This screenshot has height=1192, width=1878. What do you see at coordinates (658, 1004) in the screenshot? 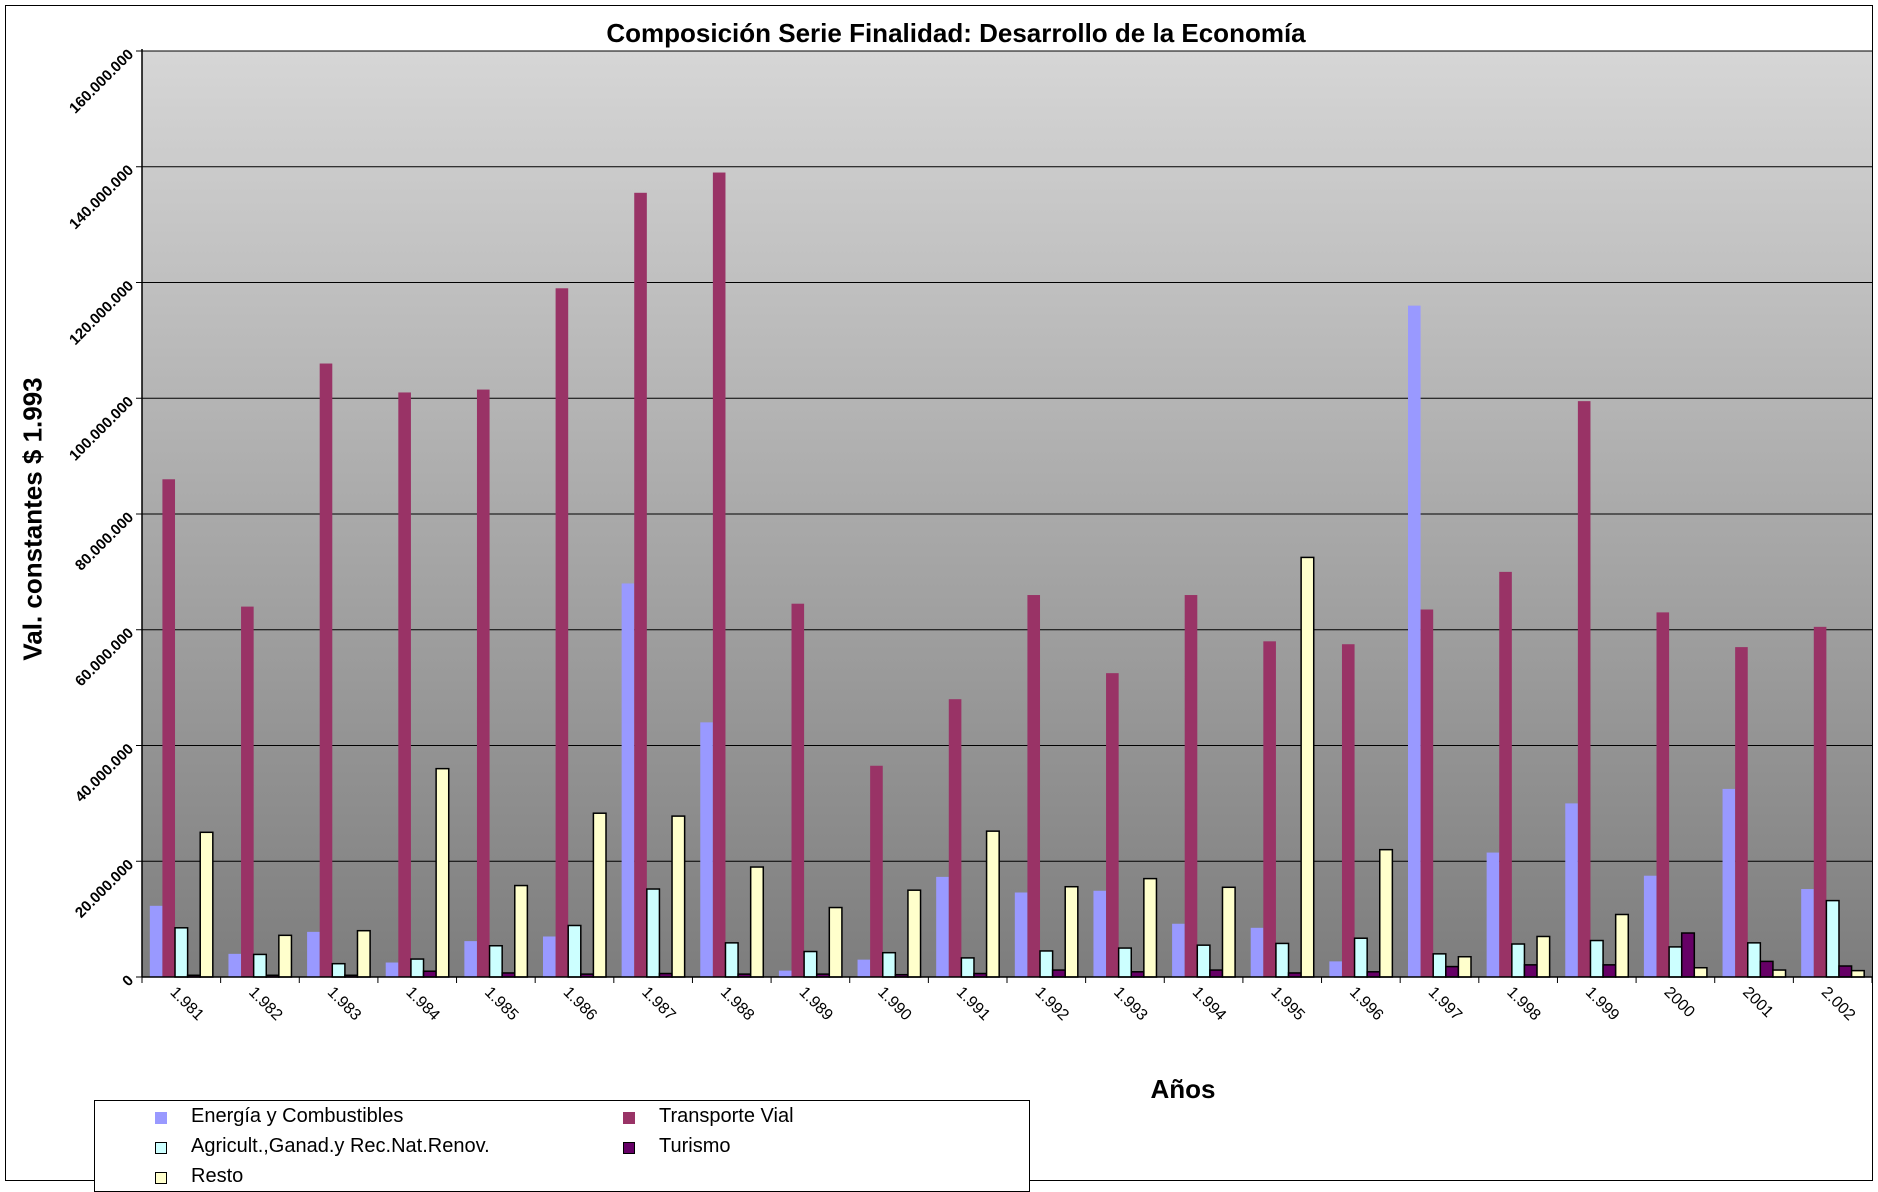
I see `x-tick-label: 1.987` at bounding box center [658, 1004].